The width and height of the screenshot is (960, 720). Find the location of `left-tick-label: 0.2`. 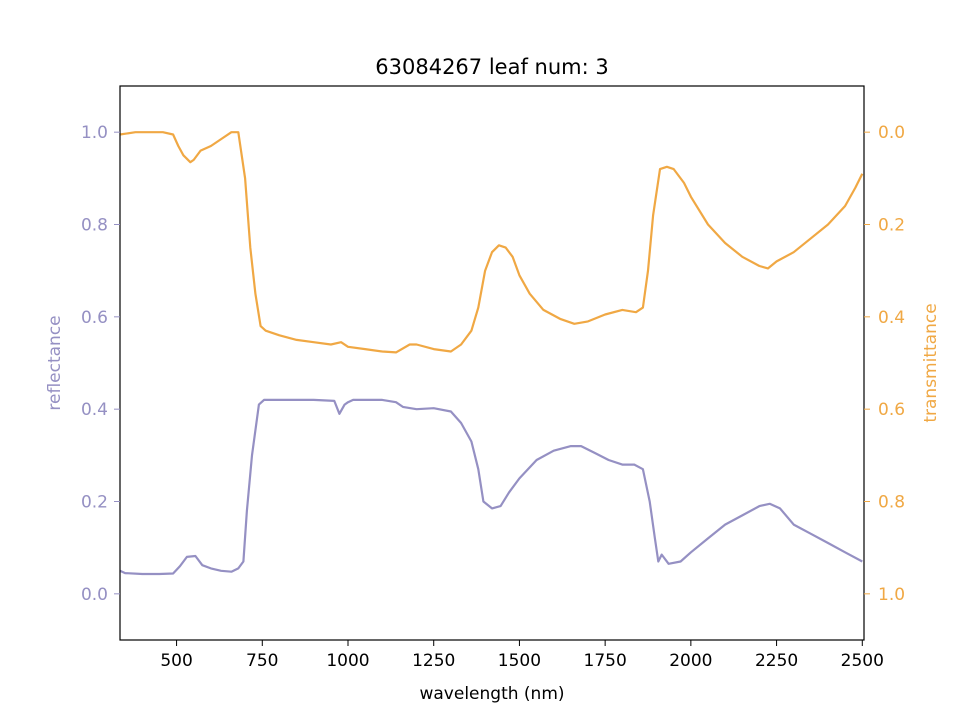

left-tick-label: 0.2 is located at coordinates (94, 503).